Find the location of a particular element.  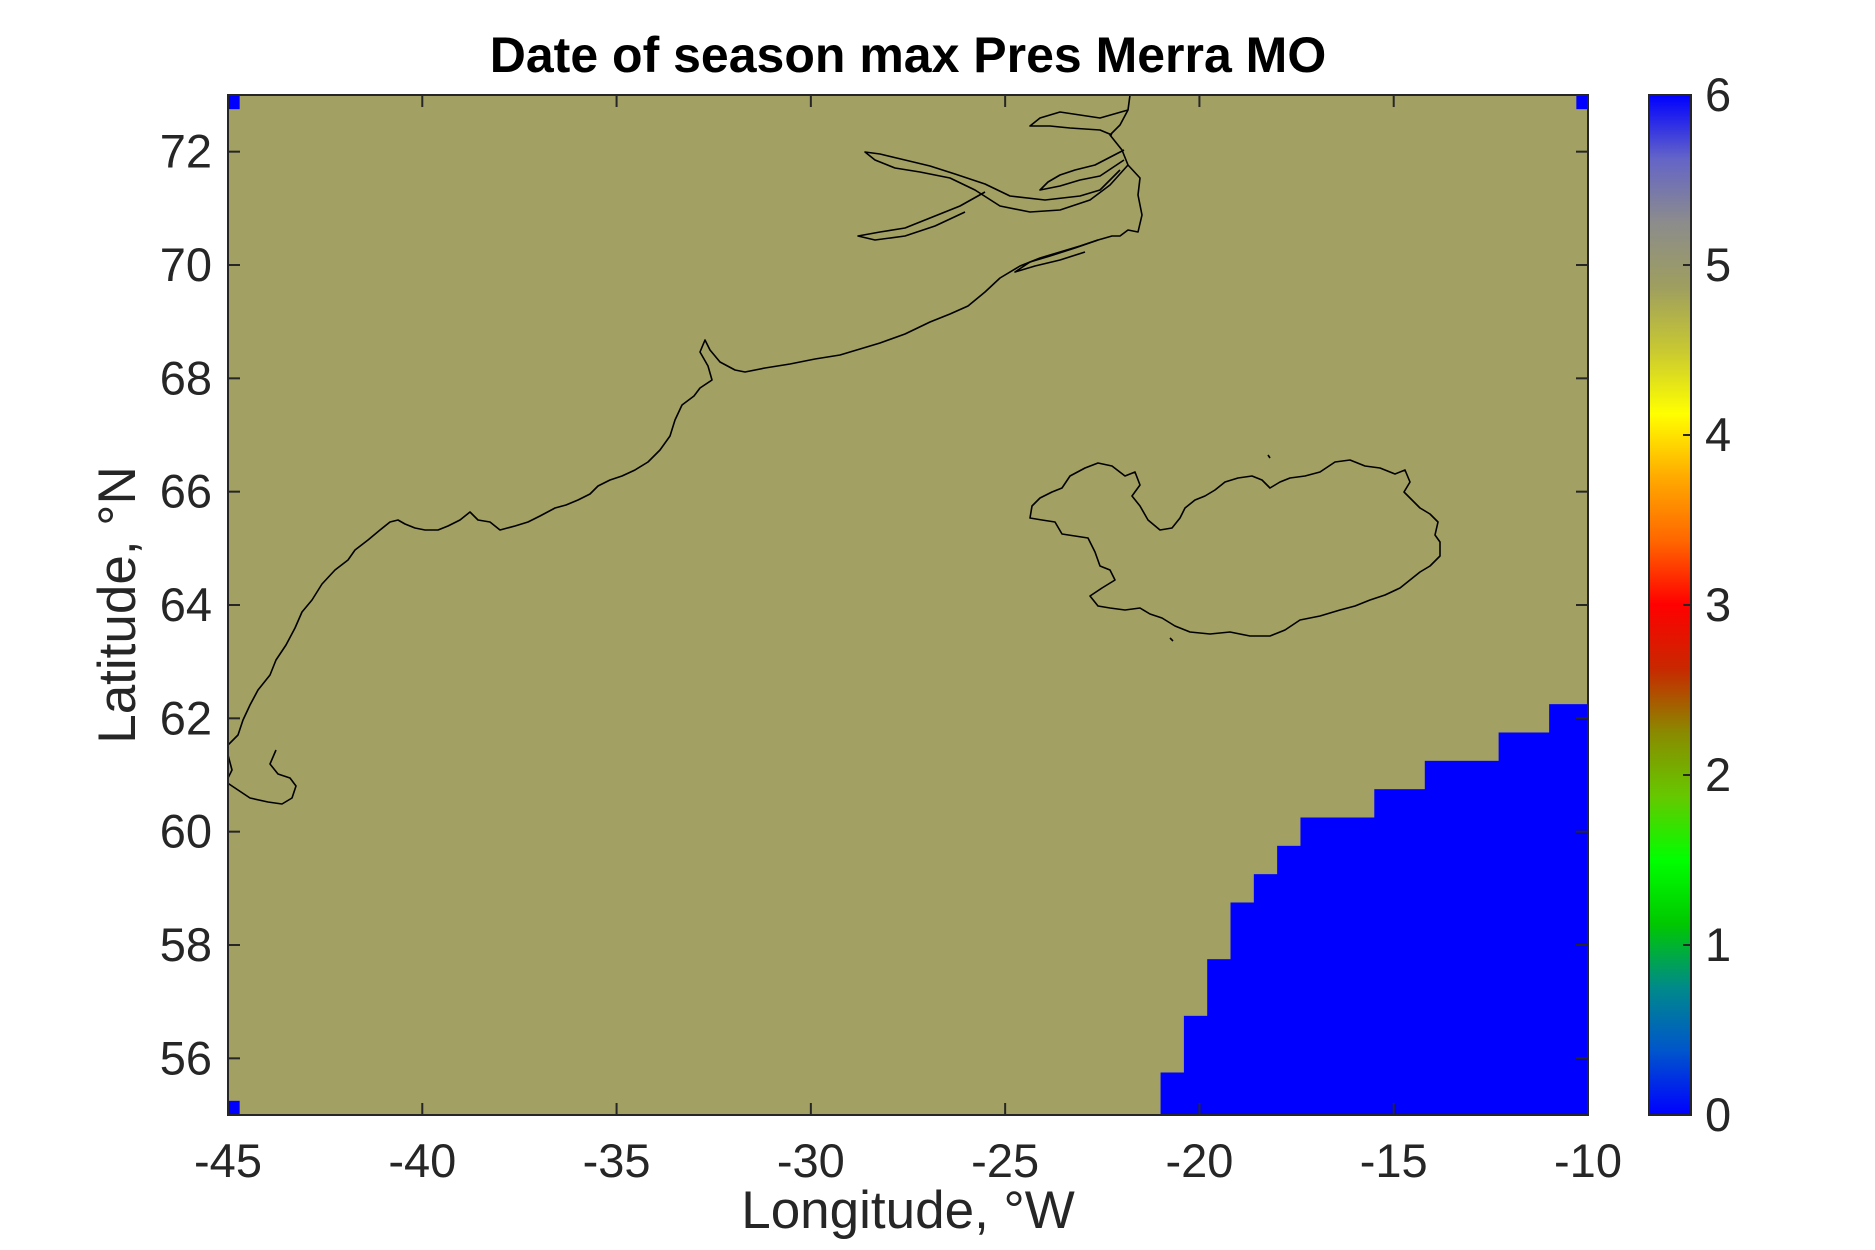

y-tick-label: 56 is located at coordinates (186, 1057).